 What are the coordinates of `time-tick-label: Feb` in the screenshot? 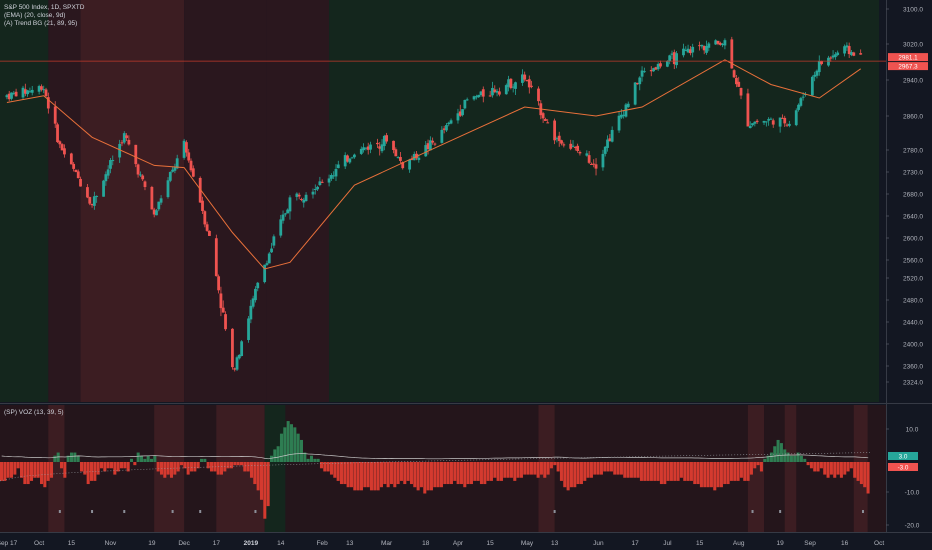 It's located at (323, 543).